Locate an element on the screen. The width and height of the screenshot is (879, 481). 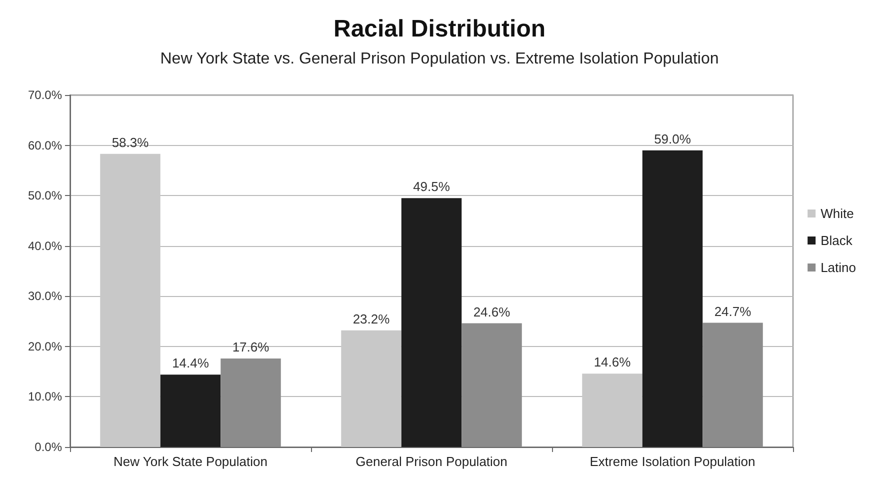
y-tick-label: 70.0% is located at coordinates (45, 95).